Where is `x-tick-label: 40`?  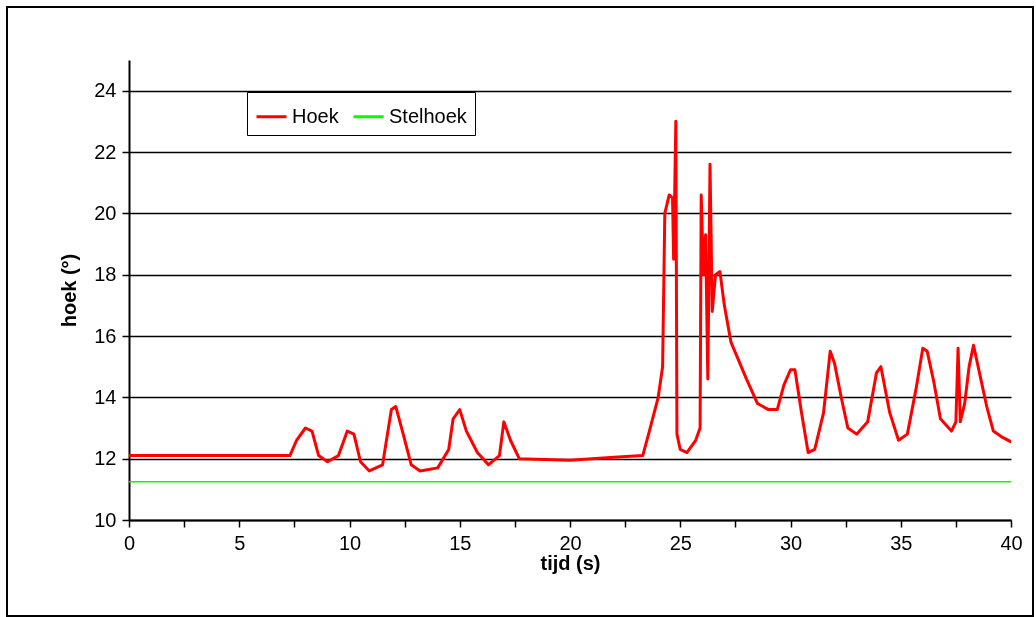
x-tick-label: 40 is located at coordinates (1011, 542).